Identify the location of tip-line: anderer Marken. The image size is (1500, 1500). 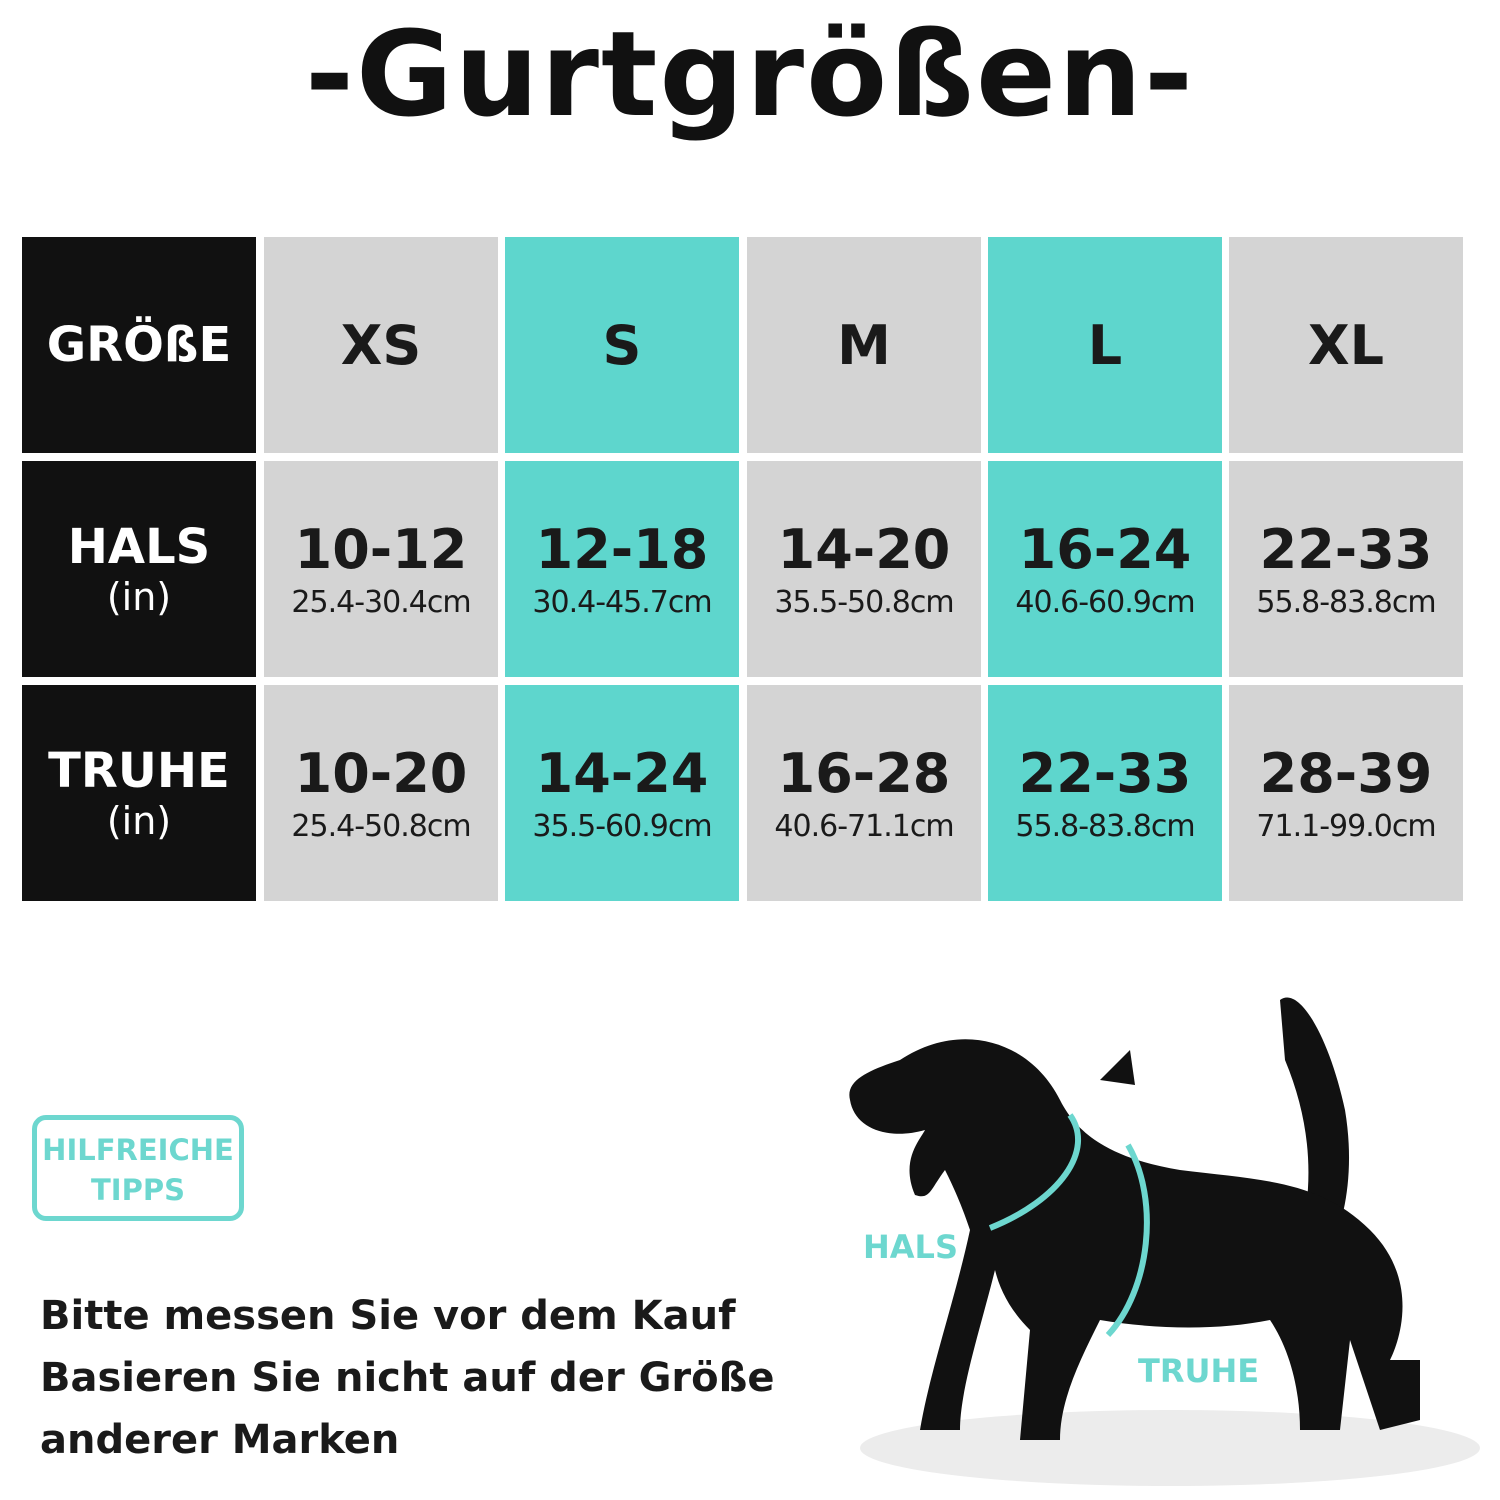
(220, 1440).